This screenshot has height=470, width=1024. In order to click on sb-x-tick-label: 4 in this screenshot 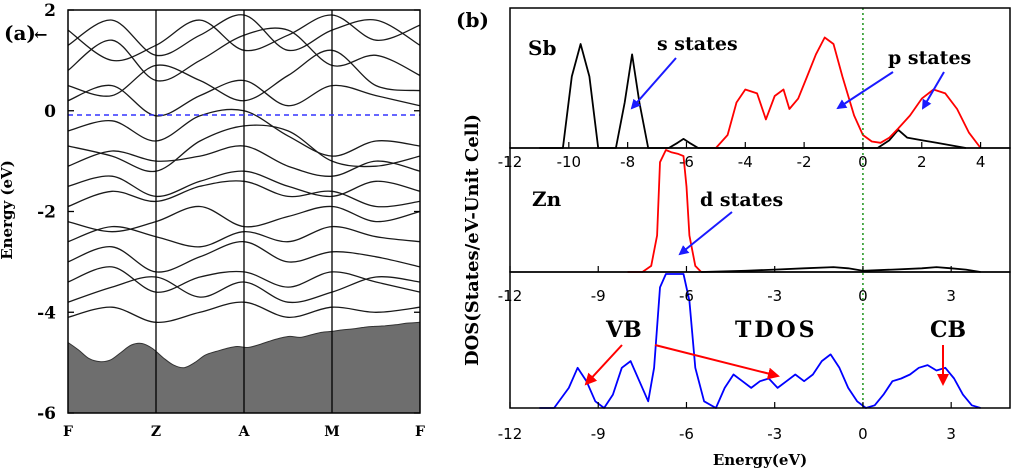, I will do `click(981, 162)`.